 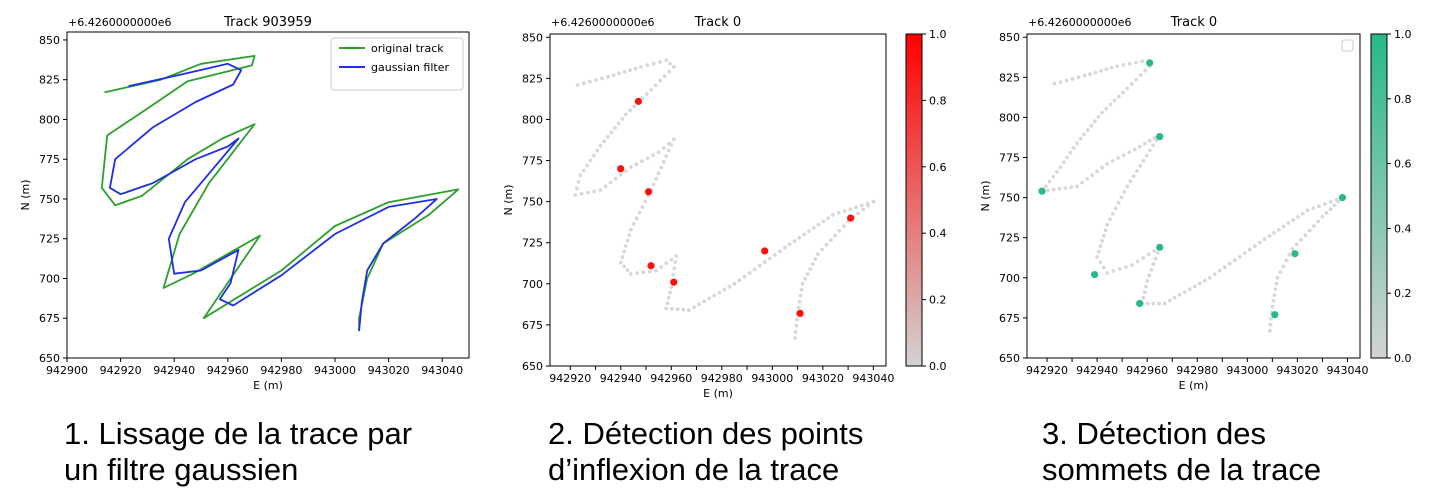 I want to click on y-tick-label: 675, so click(x=1009, y=318).